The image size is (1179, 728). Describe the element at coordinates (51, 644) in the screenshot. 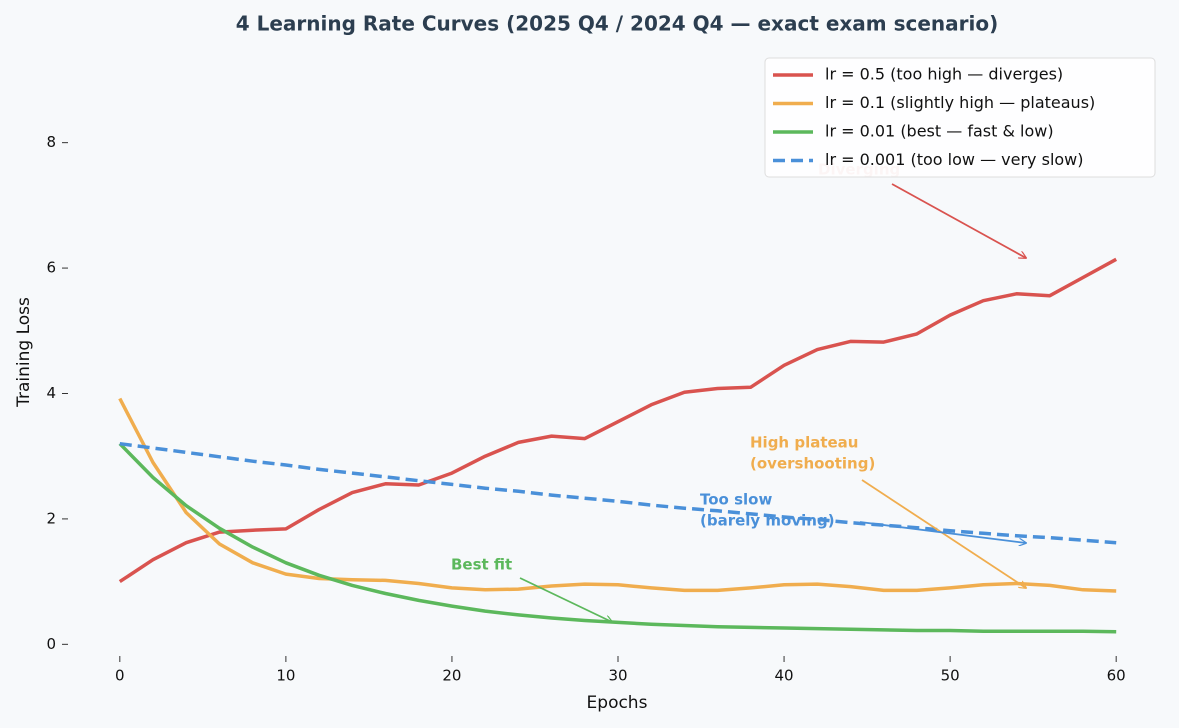

I see `y-tick-label: 0` at that location.